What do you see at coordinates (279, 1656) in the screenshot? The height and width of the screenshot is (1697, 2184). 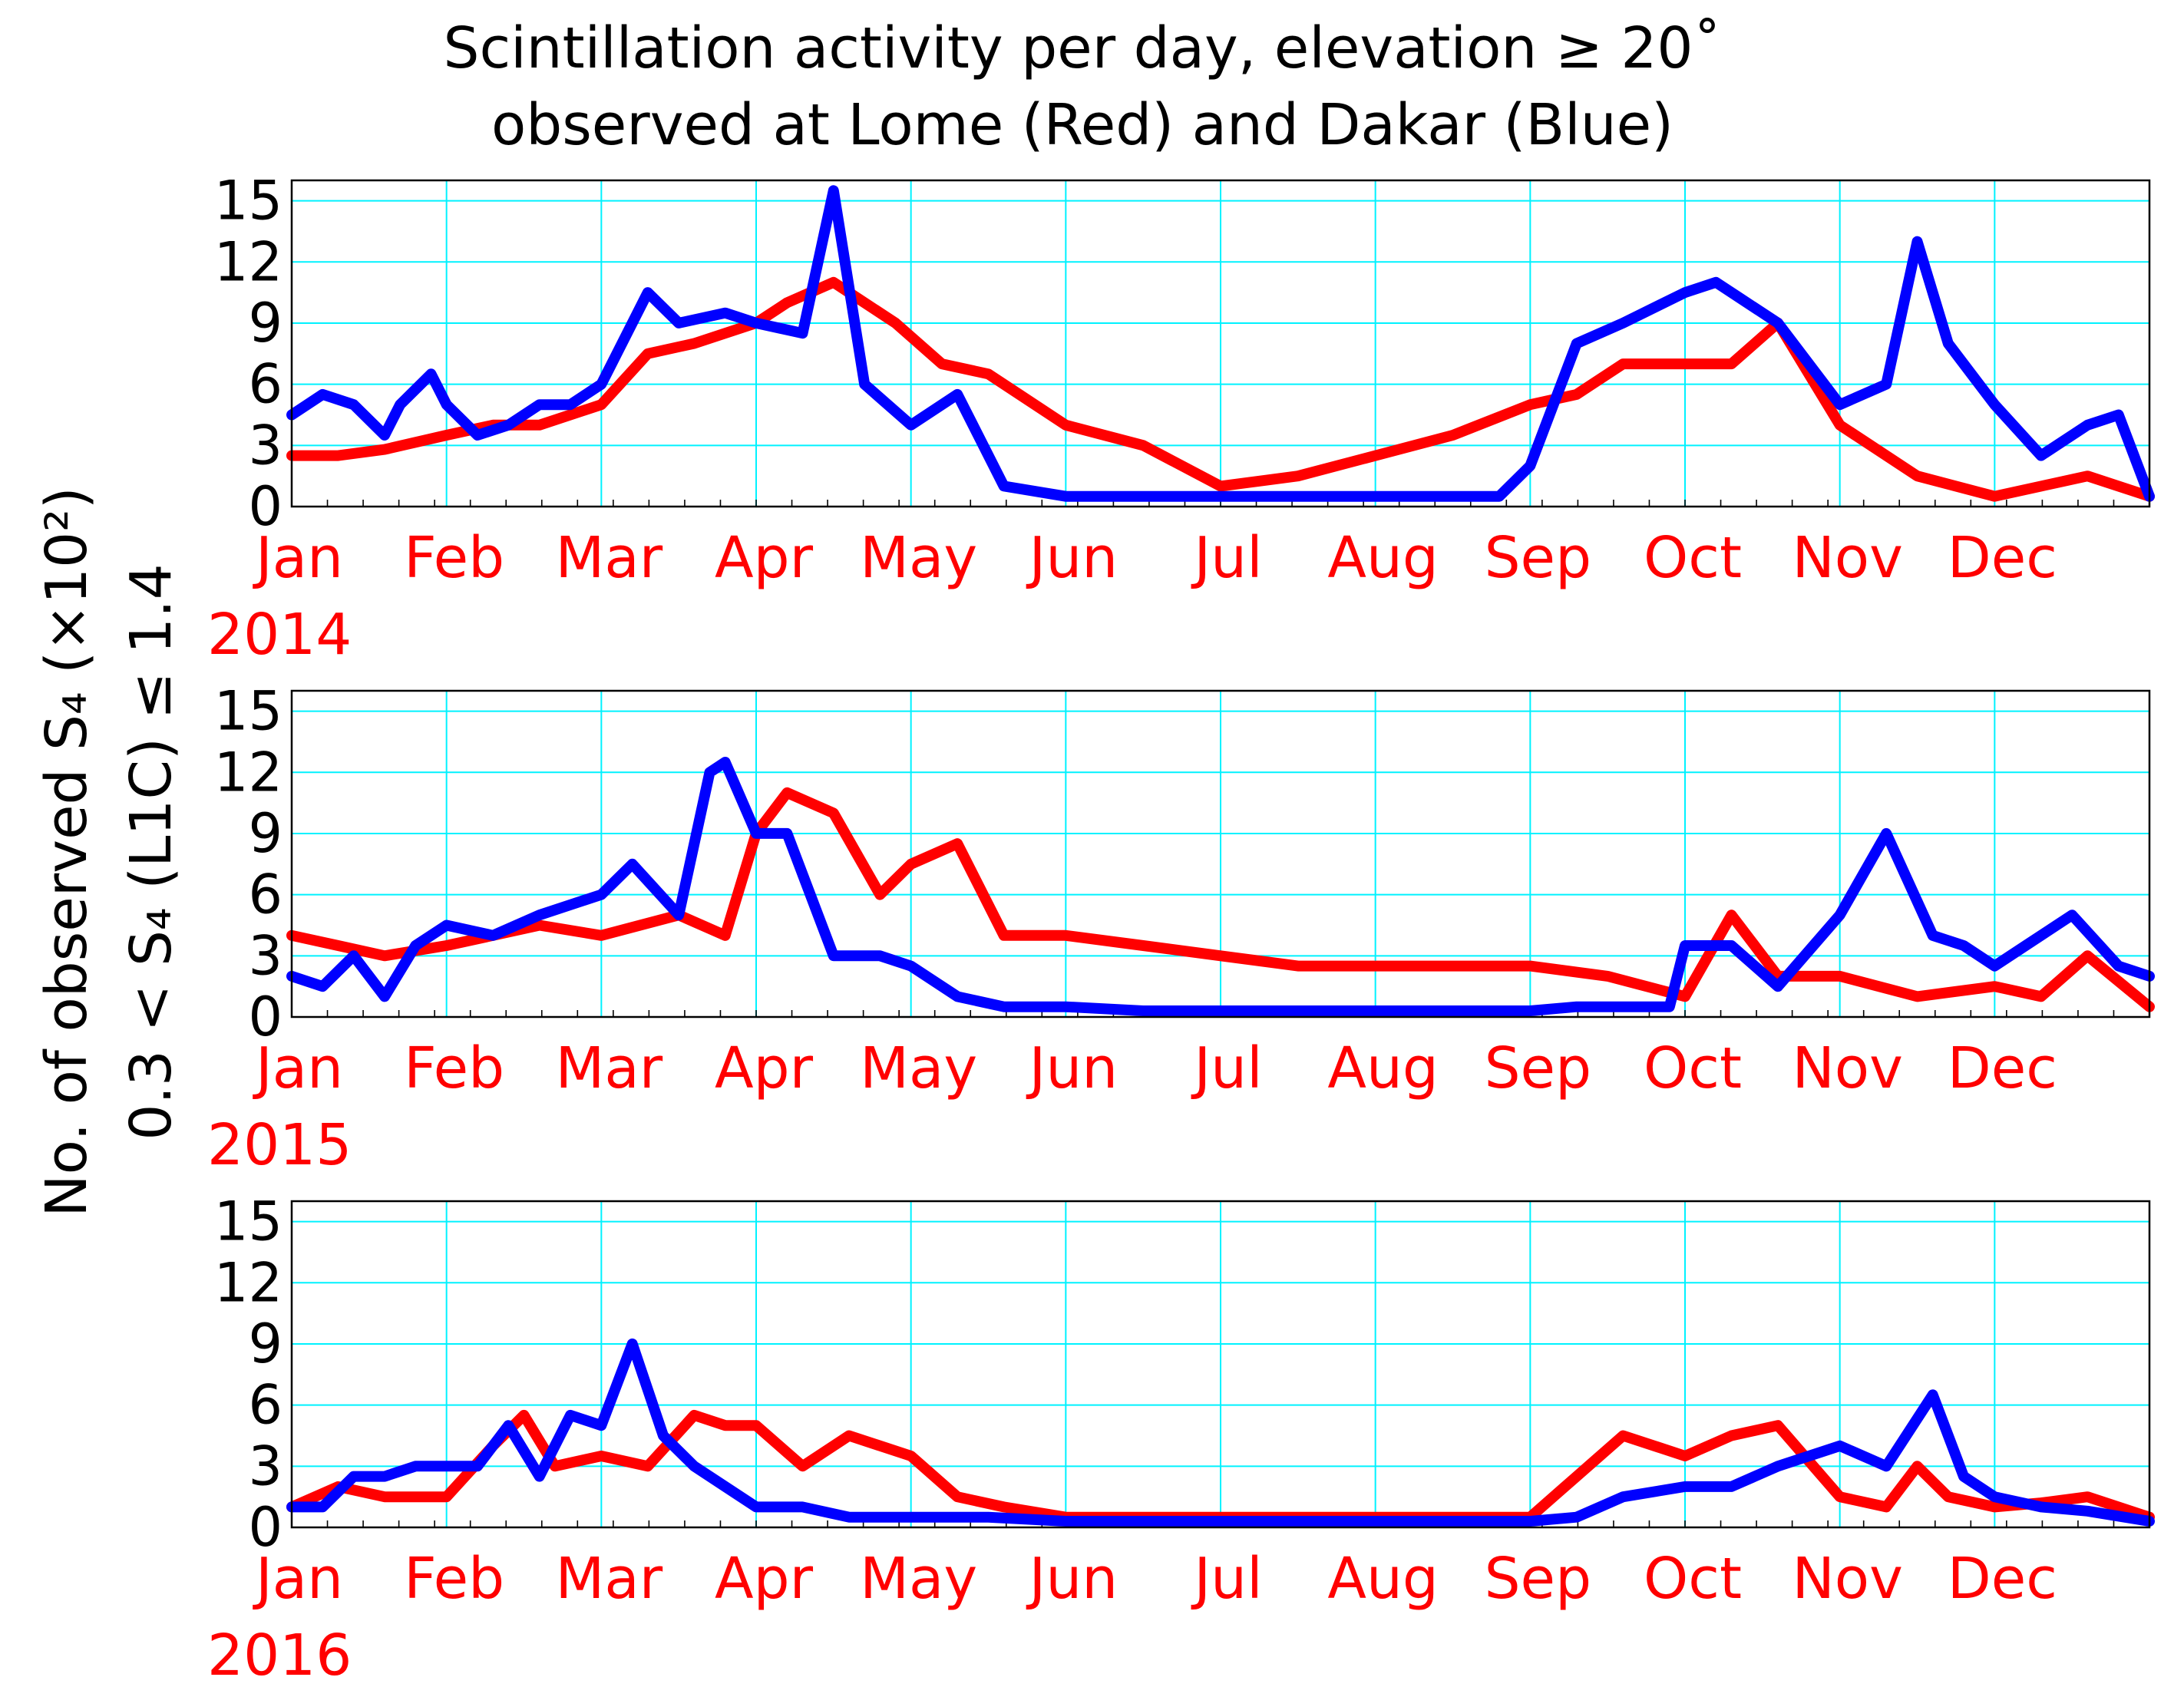 I see `year-label: 2016` at bounding box center [279, 1656].